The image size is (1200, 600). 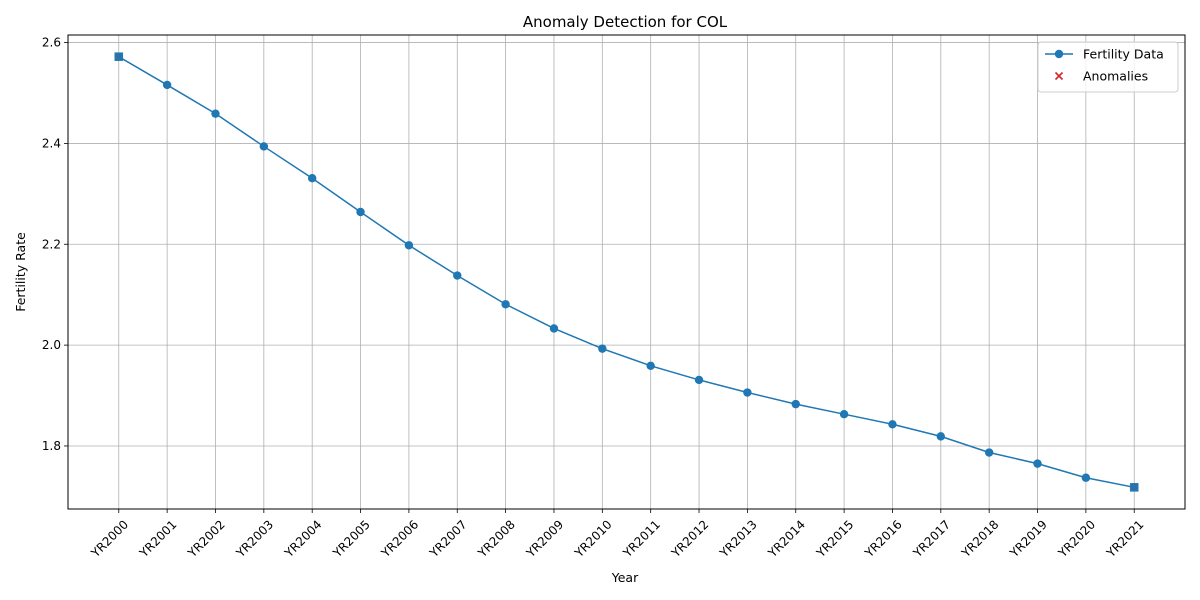 What do you see at coordinates (625, 577) in the screenshot?
I see `x-axis-label: Year` at bounding box center [625, 577].